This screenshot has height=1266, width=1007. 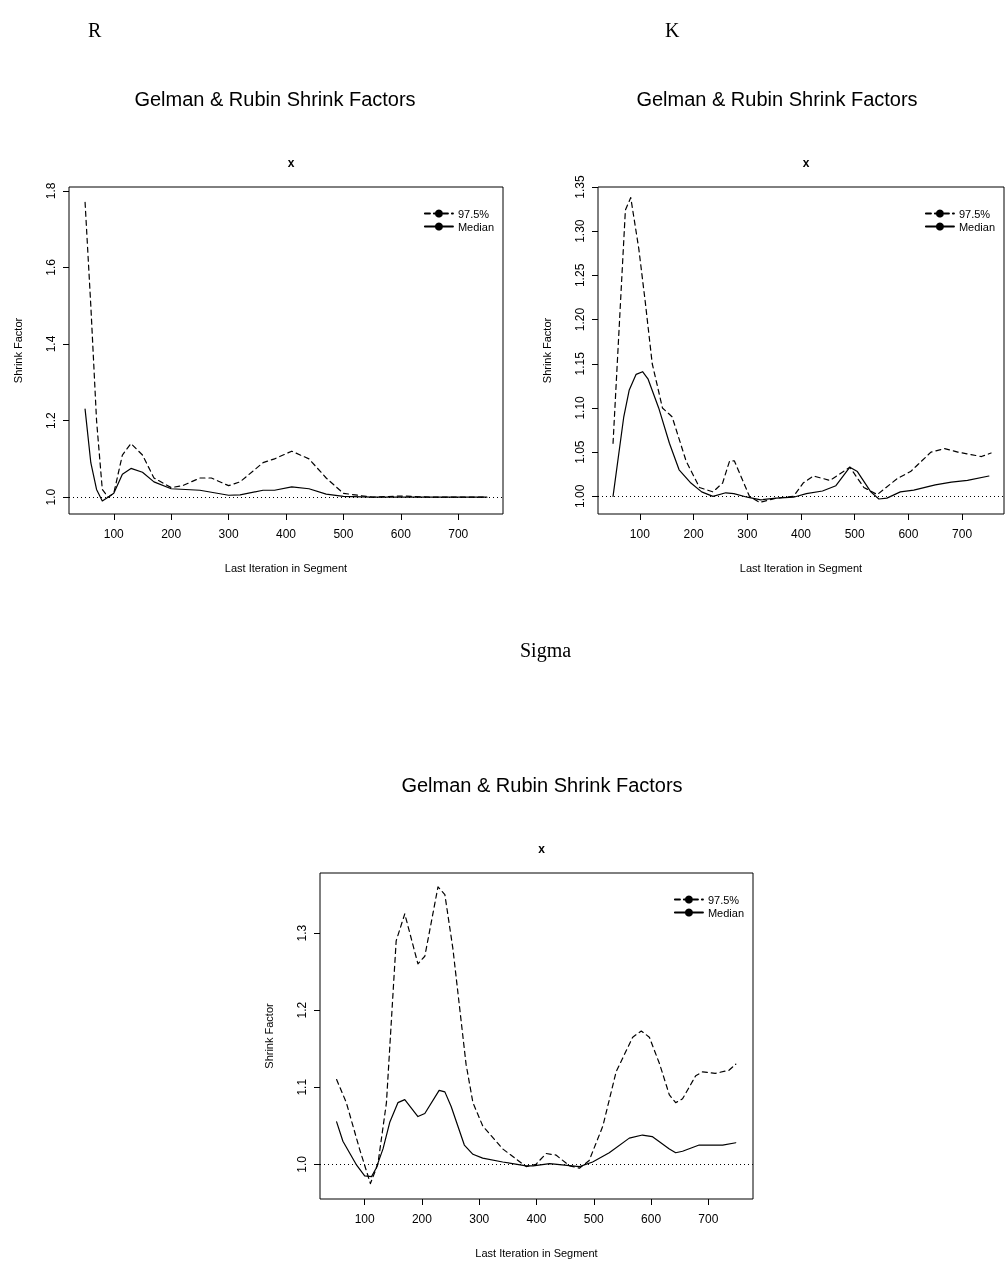 I want to click on y-tick-label: 1.4, so click(x=51, y=344).